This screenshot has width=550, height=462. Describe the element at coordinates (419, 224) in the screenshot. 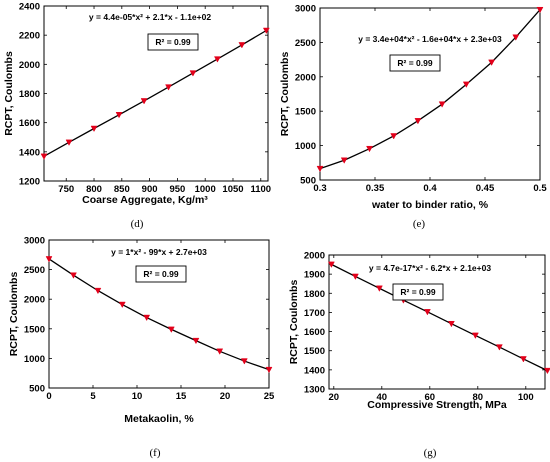

I see `panel-caption: (e)` at that location.